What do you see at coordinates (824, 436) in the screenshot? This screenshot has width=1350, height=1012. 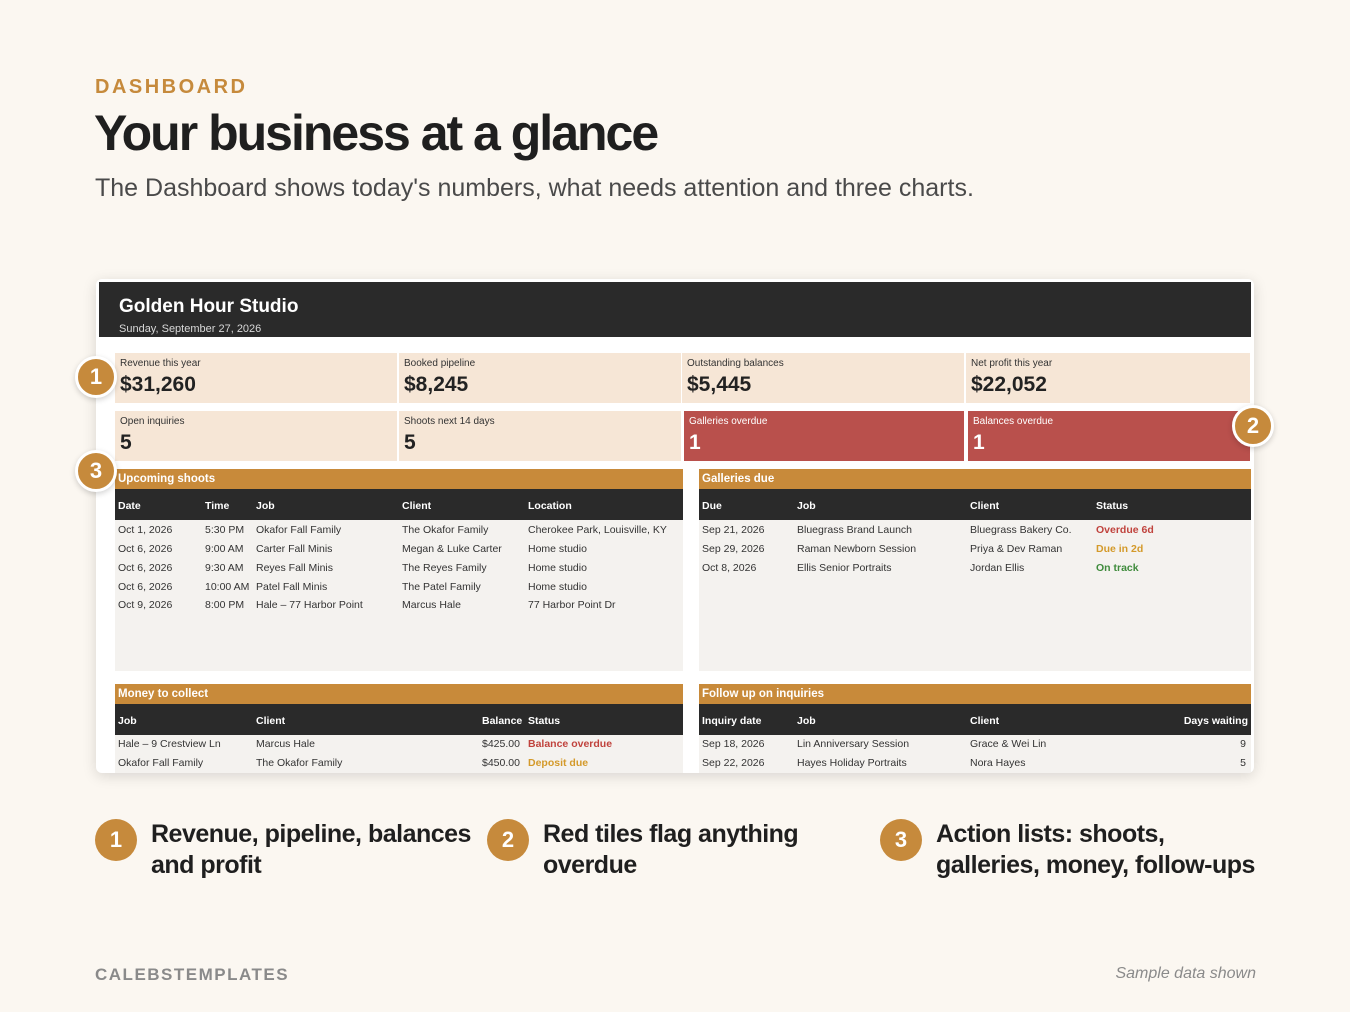 I see `kpi-galleries-overdue: Galleries overdue 1` at bounding box center [824, 436].